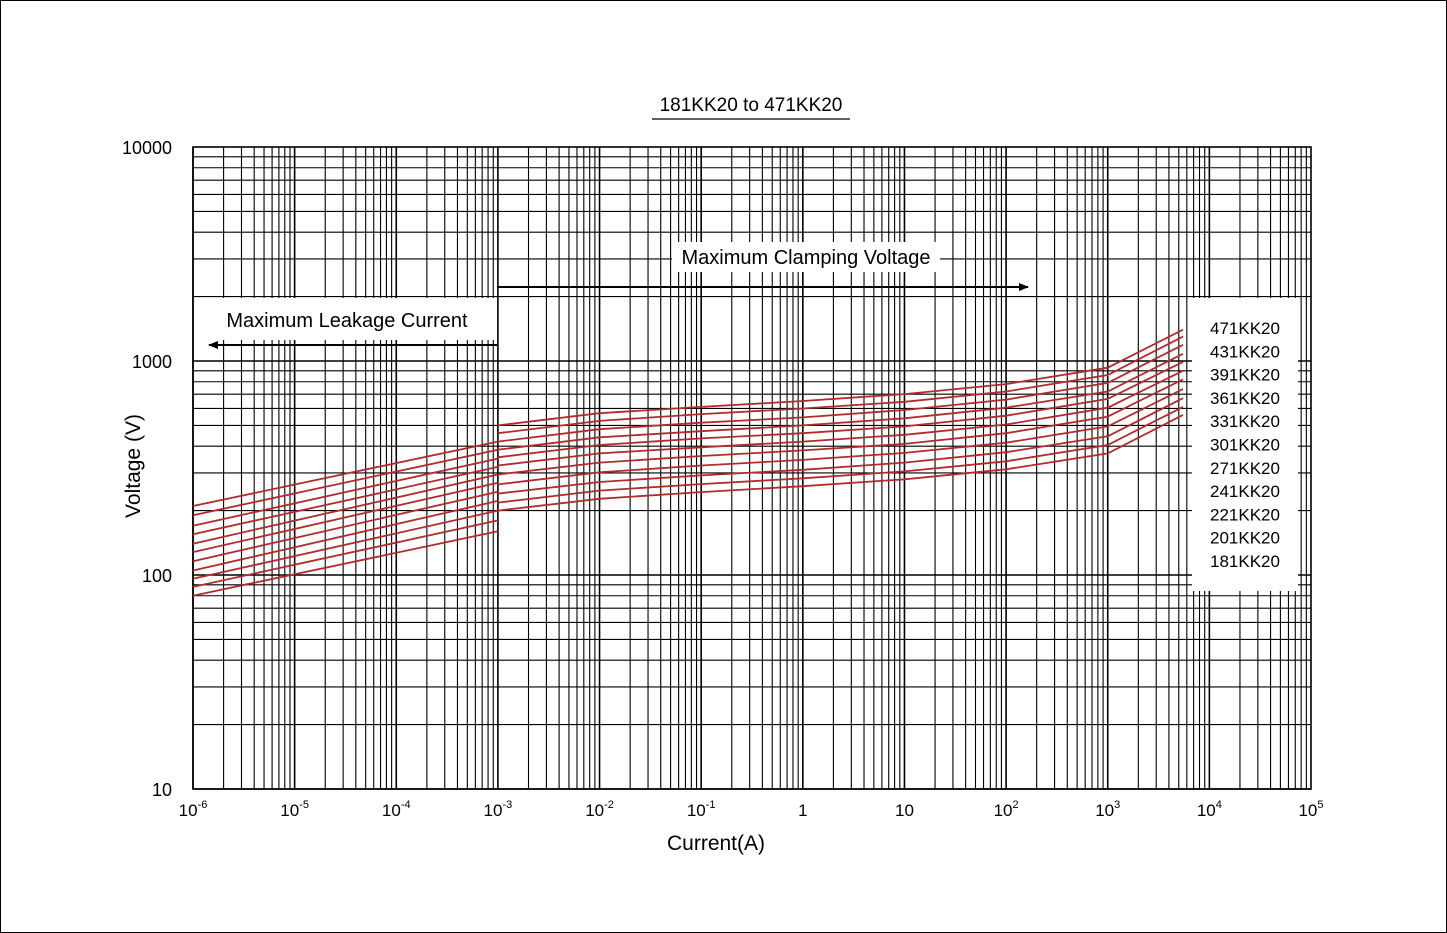 This screenshot has height=933, width=1447. I want to click on series-line-331KK20-leakage, so click(345, 509).